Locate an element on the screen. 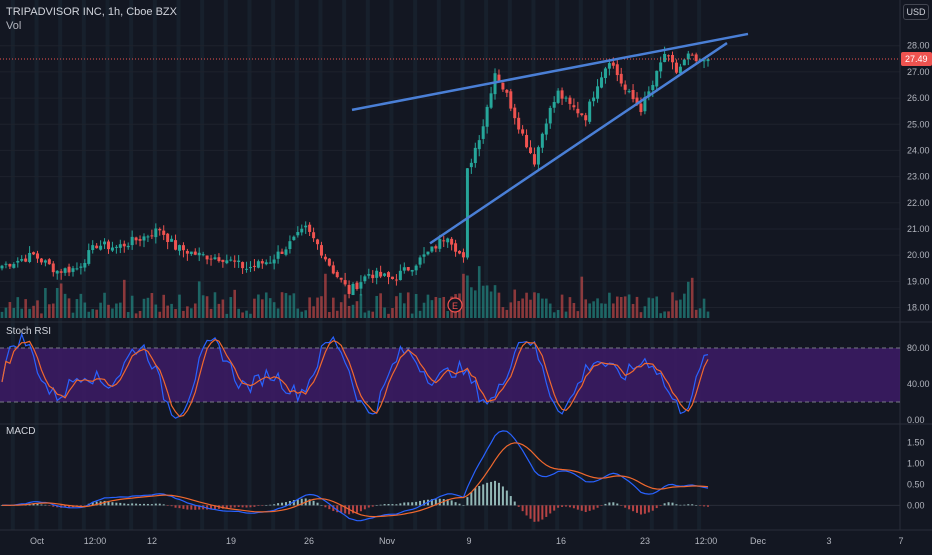  time-tick-label: 12:00 is located at coordinates (95, 541).